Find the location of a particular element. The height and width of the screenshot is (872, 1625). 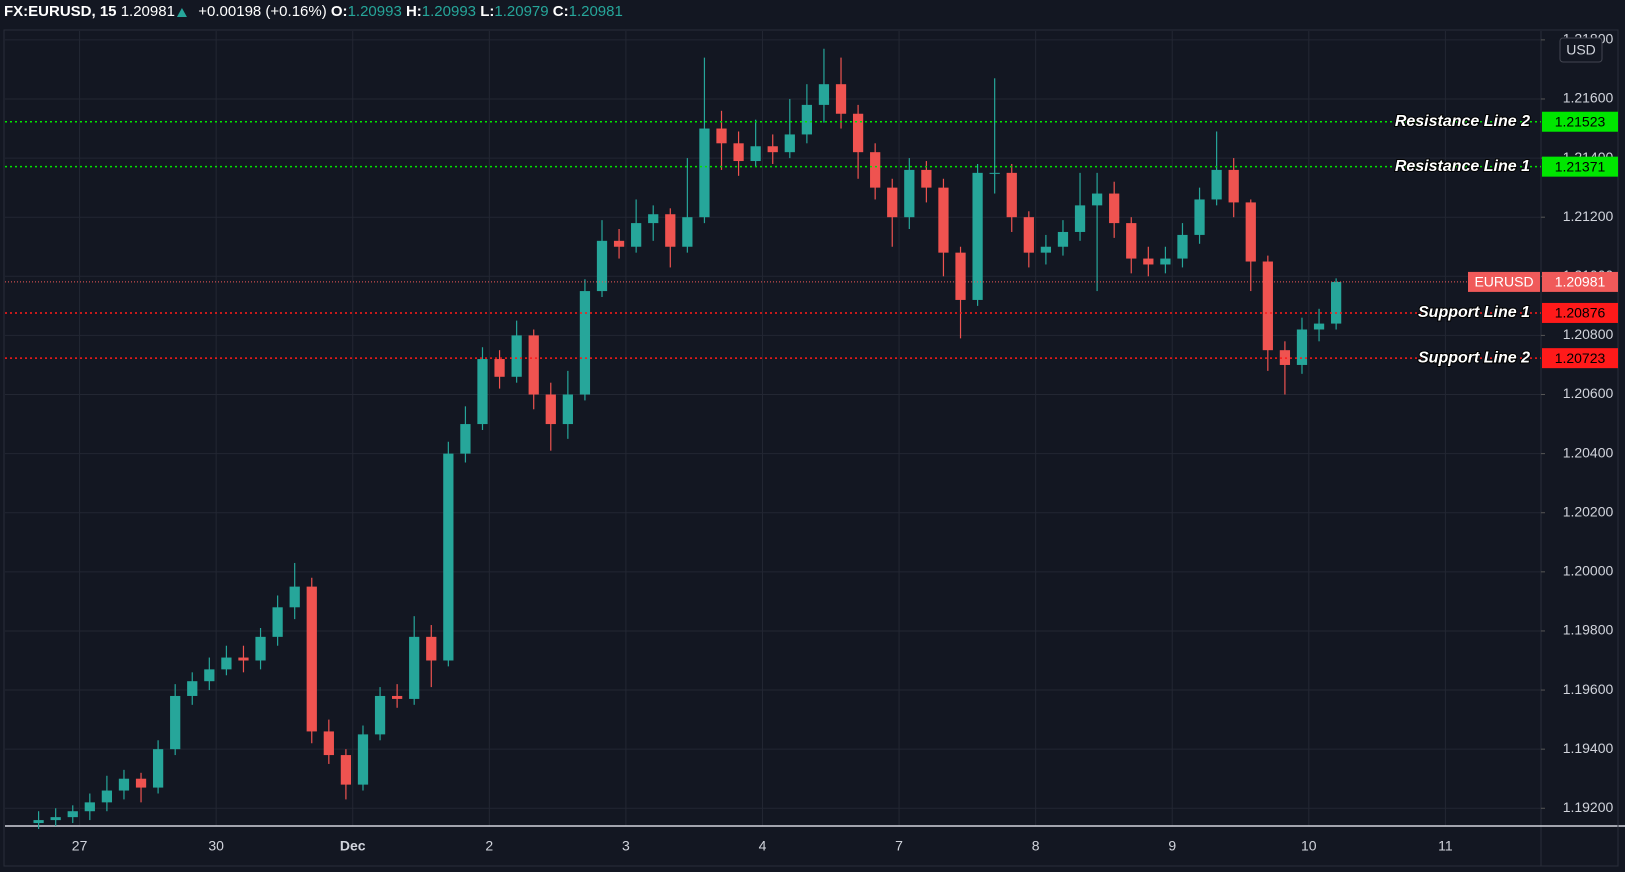

y-tick-label: 1.19600 is located at coordinates (1588, 689).